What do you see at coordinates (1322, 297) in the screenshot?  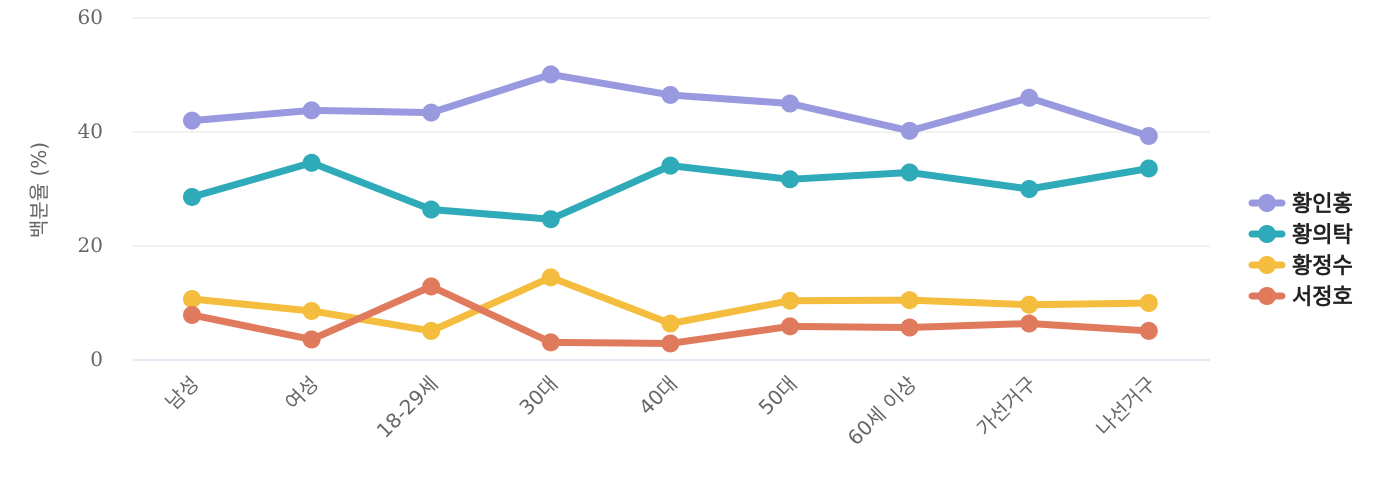 I see `legend-label: 서정호` at bounding box center [1322, 297].